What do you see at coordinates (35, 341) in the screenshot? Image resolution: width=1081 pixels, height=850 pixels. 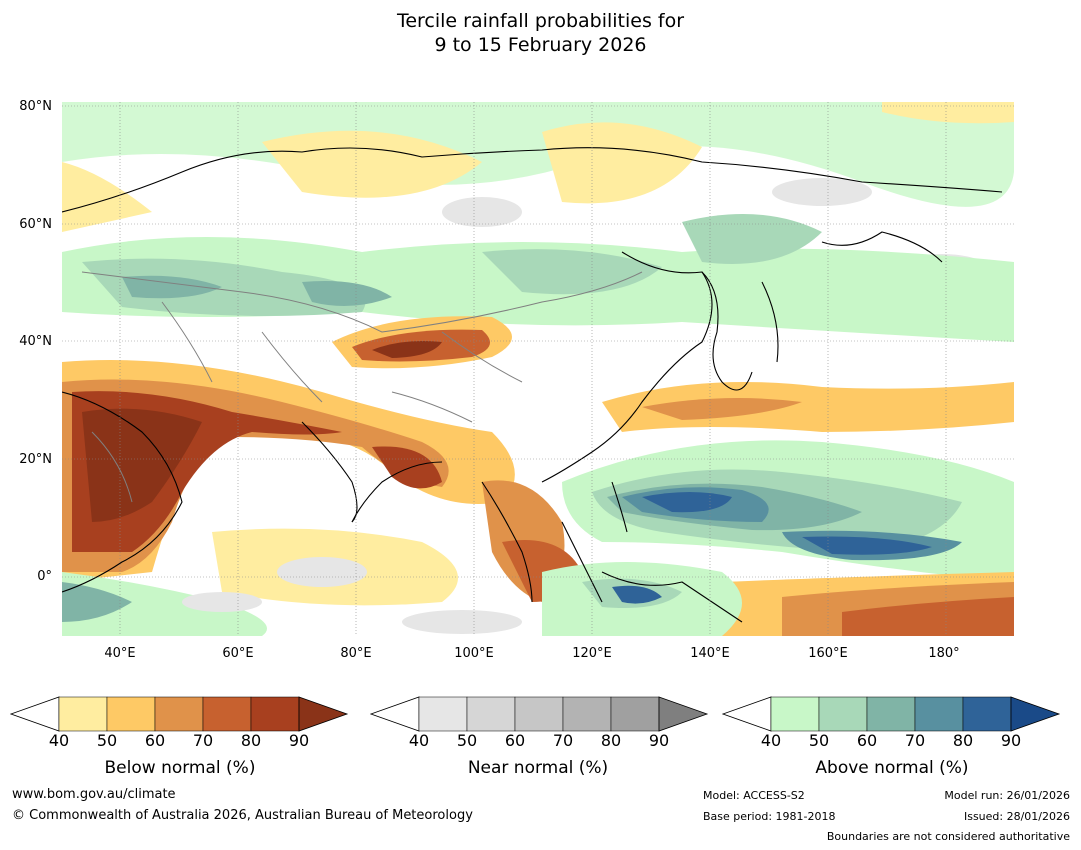 I see `lat-label-40n: 40°N` at bounding box center [35, 341].